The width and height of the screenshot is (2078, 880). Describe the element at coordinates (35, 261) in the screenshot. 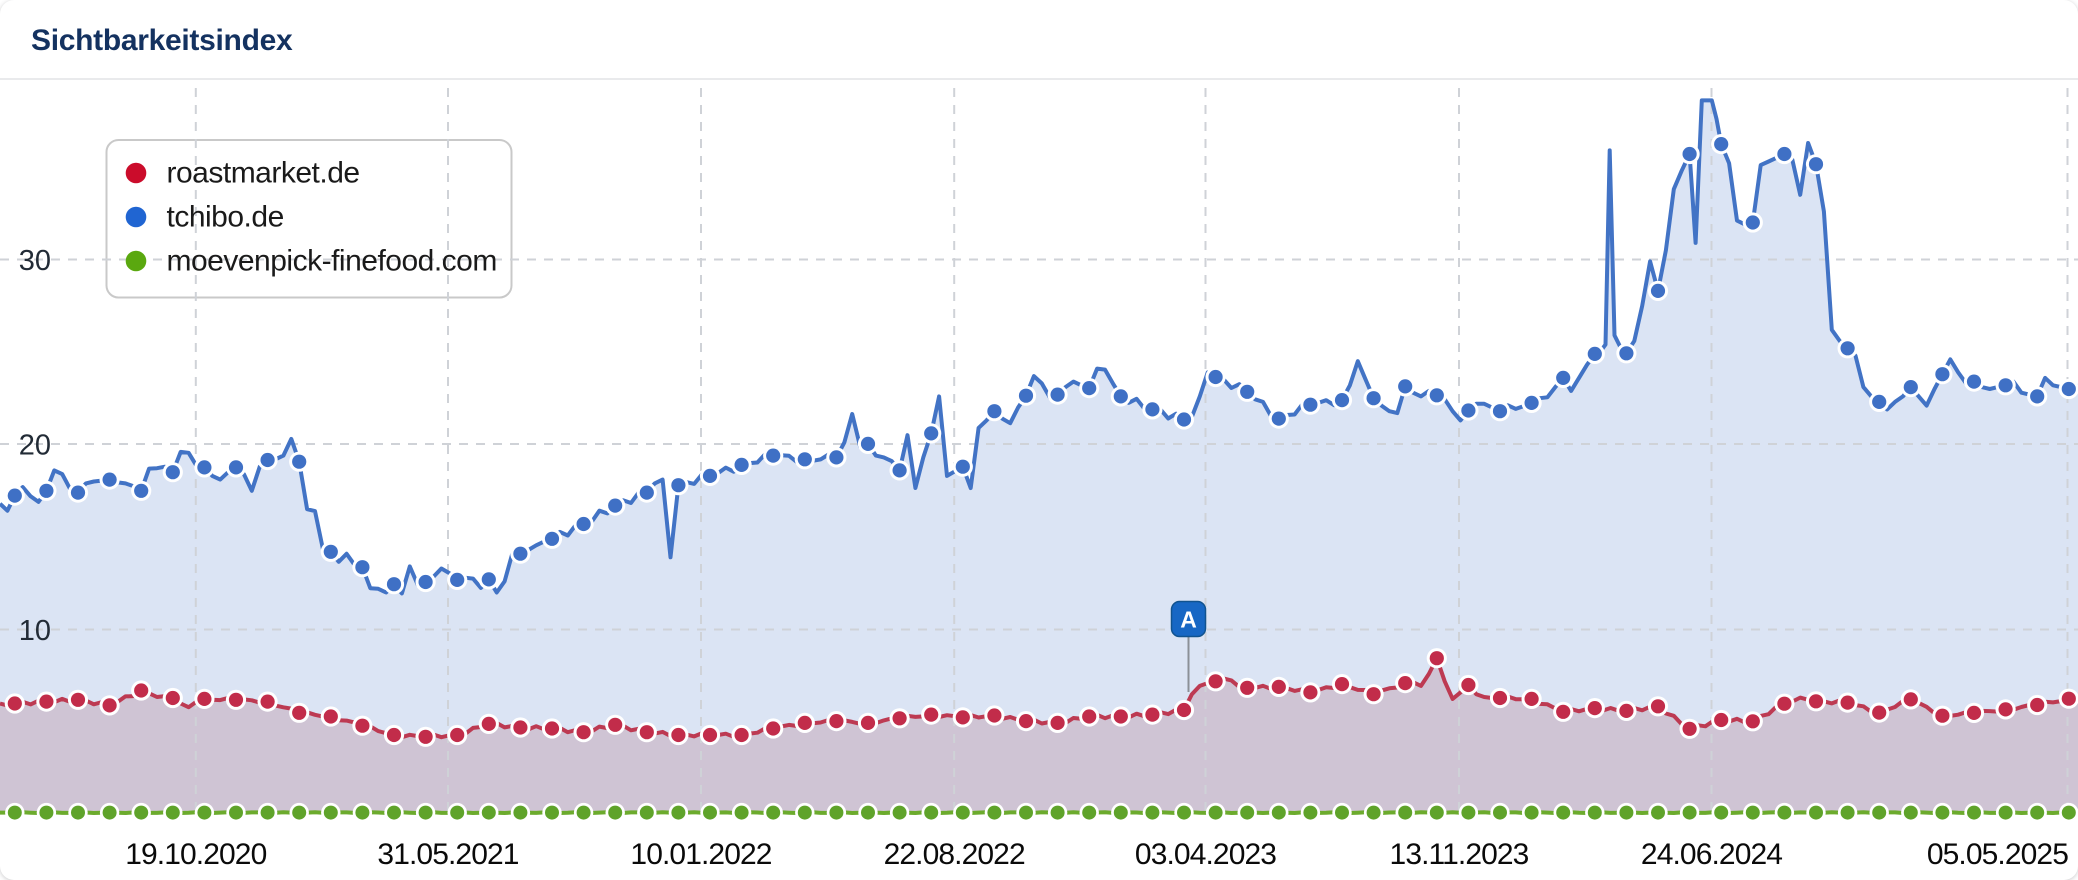

I see `svg-text: 30` at that location.